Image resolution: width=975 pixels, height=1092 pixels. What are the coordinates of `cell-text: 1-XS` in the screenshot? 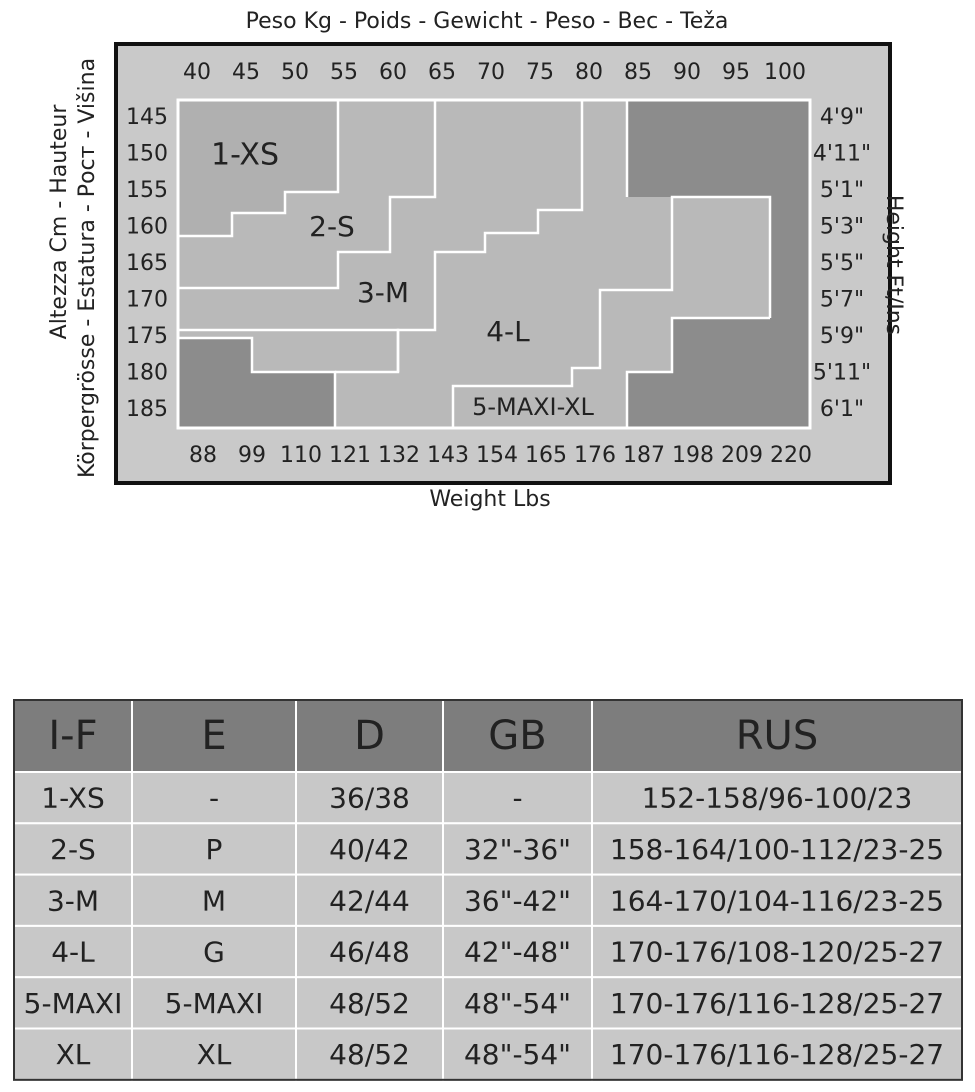 It's located at (72, 798).